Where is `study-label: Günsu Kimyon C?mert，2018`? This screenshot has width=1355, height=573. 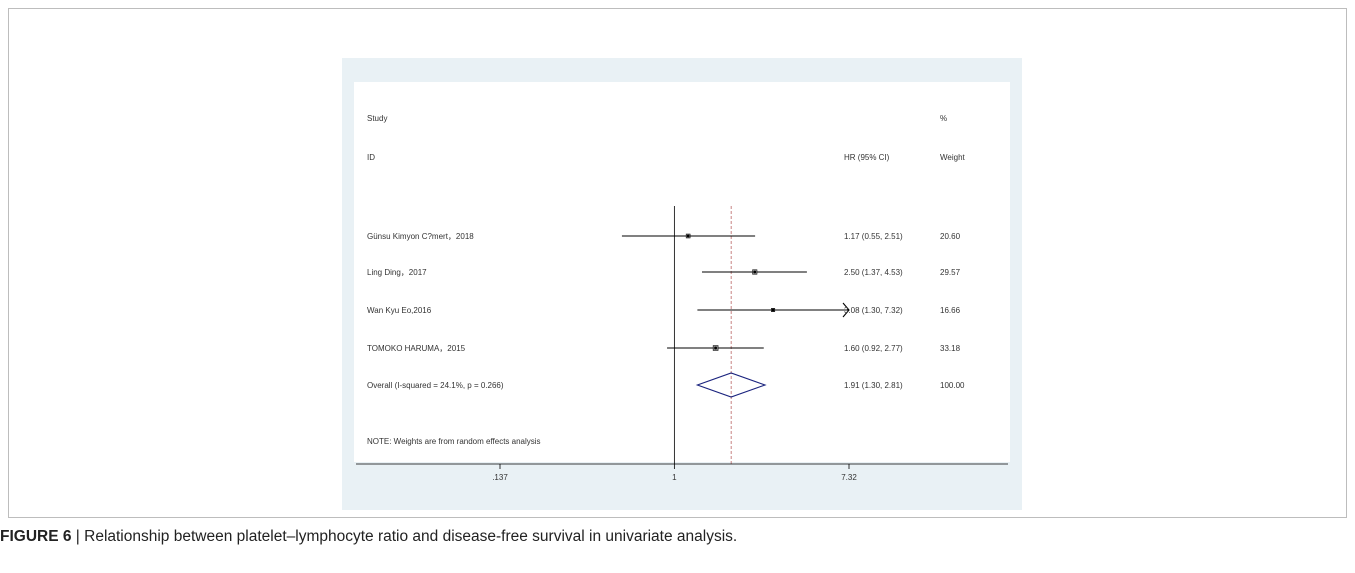 study-label: Günsu Kimyon C?mert，2018 is located at coordinates (420, 236).